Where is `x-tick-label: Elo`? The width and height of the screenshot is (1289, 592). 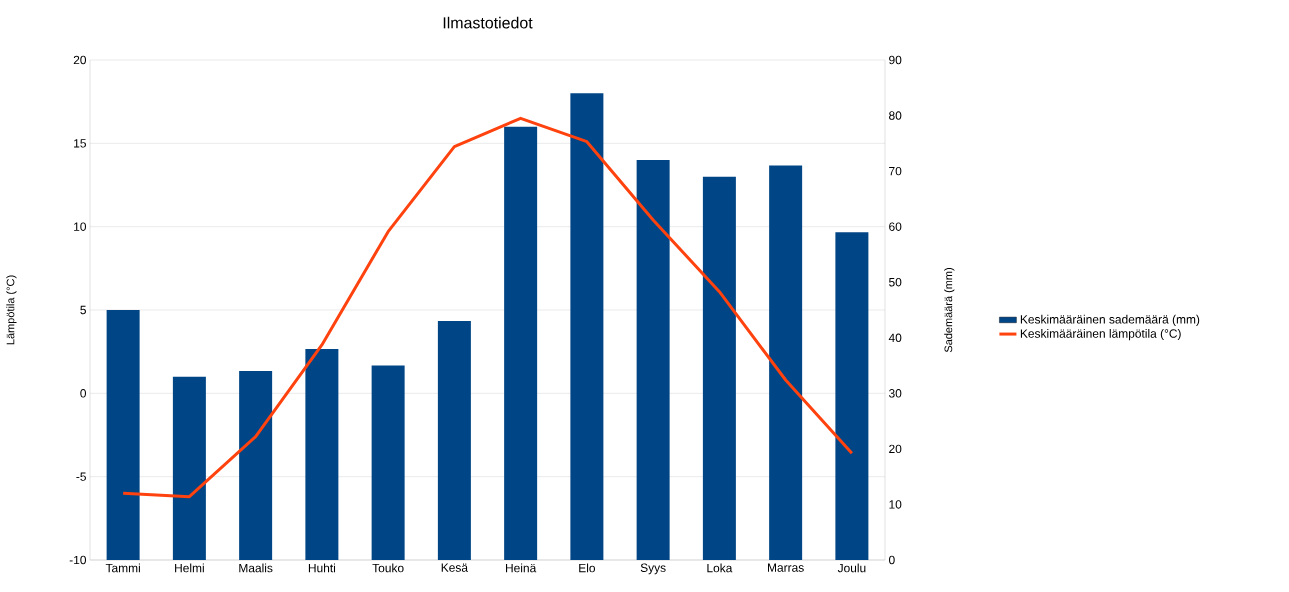 x-tick-label: Elo is located at coordinates (587, 568).